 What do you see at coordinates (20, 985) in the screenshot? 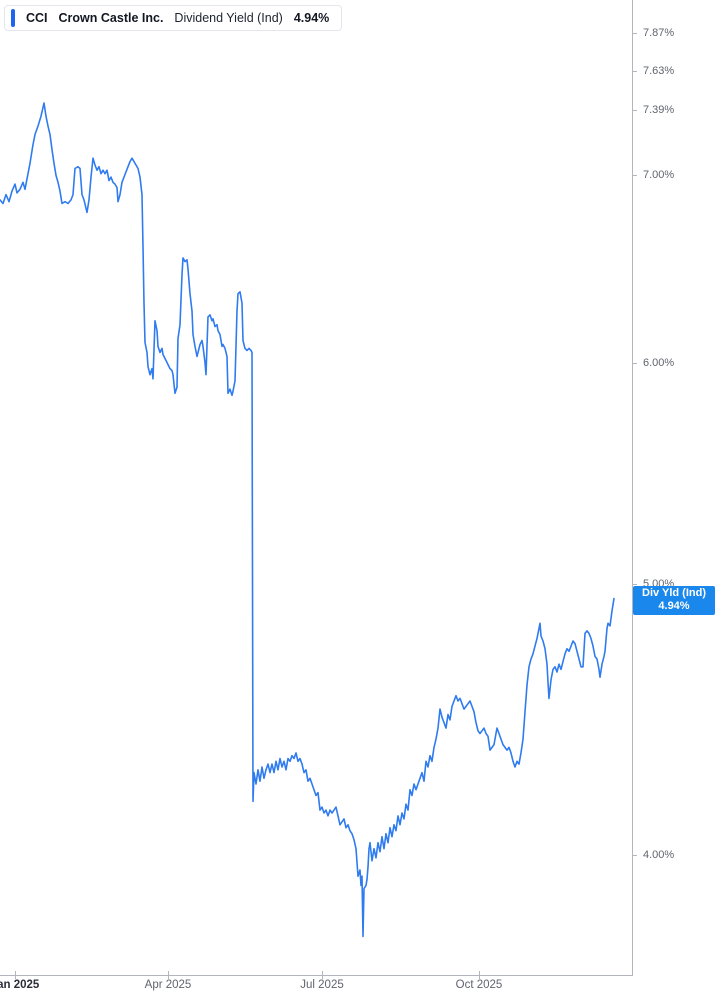
I see `time-axis-tick-label: Jan 2025` at bounding box center [20, 985].